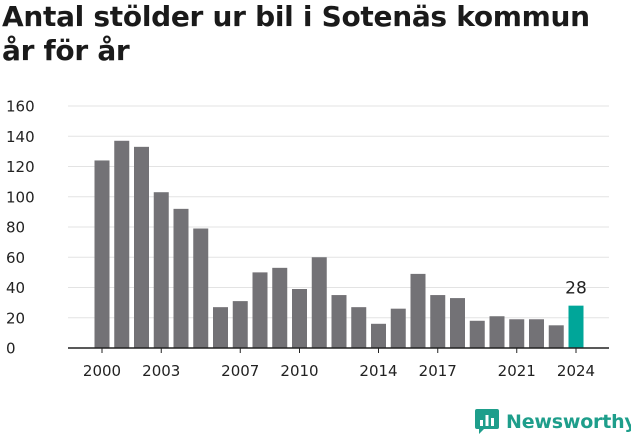 The image size is (631, 439). I want to click on y-tick-label: 80, so click(15, 228).